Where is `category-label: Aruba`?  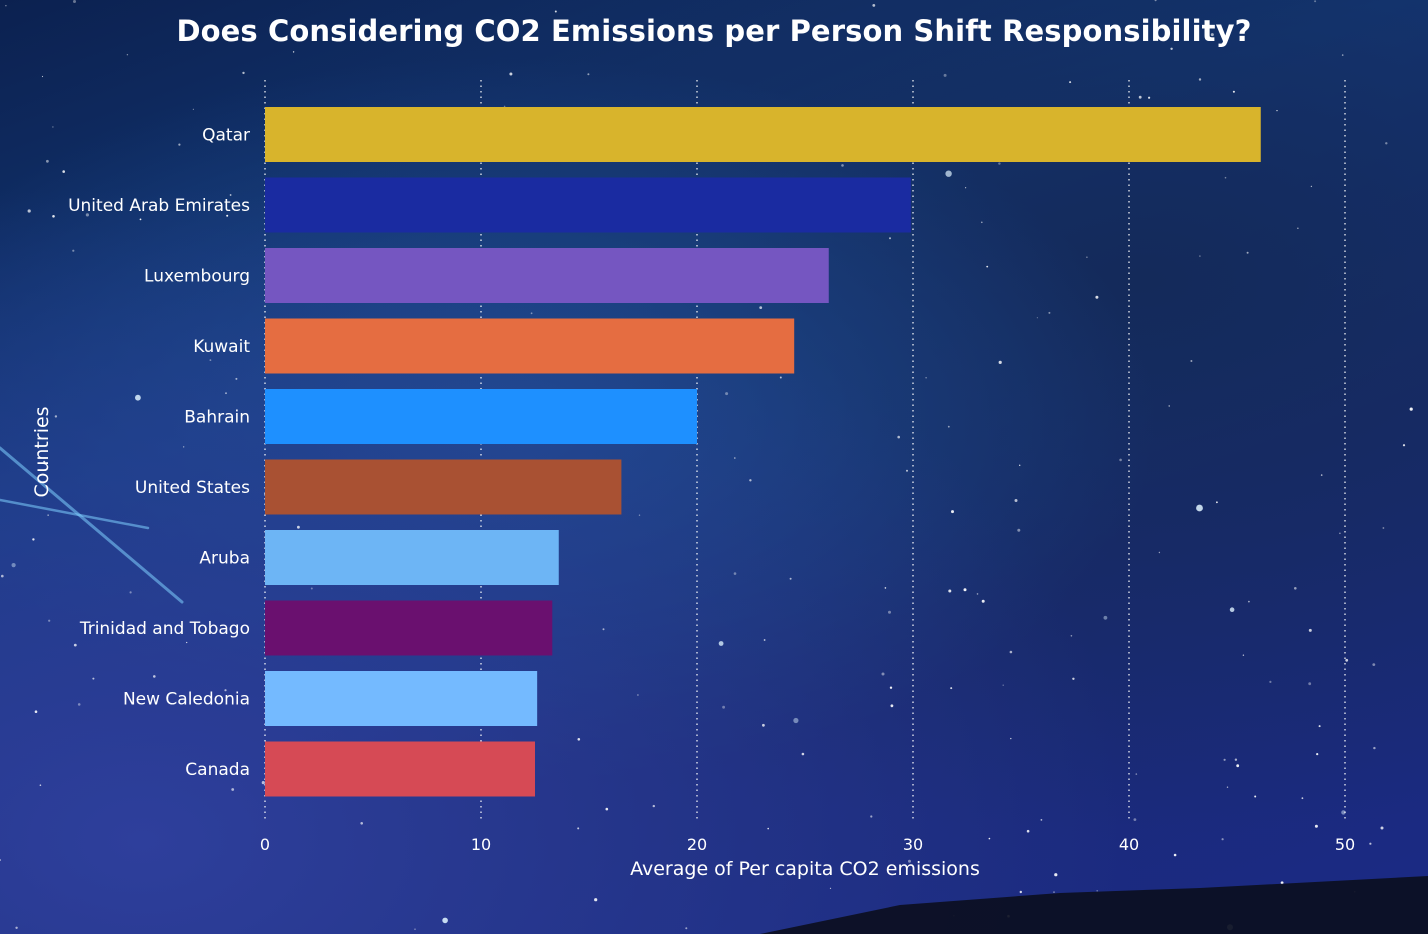
category-label: Aruba is located at coordinates (224, 559).